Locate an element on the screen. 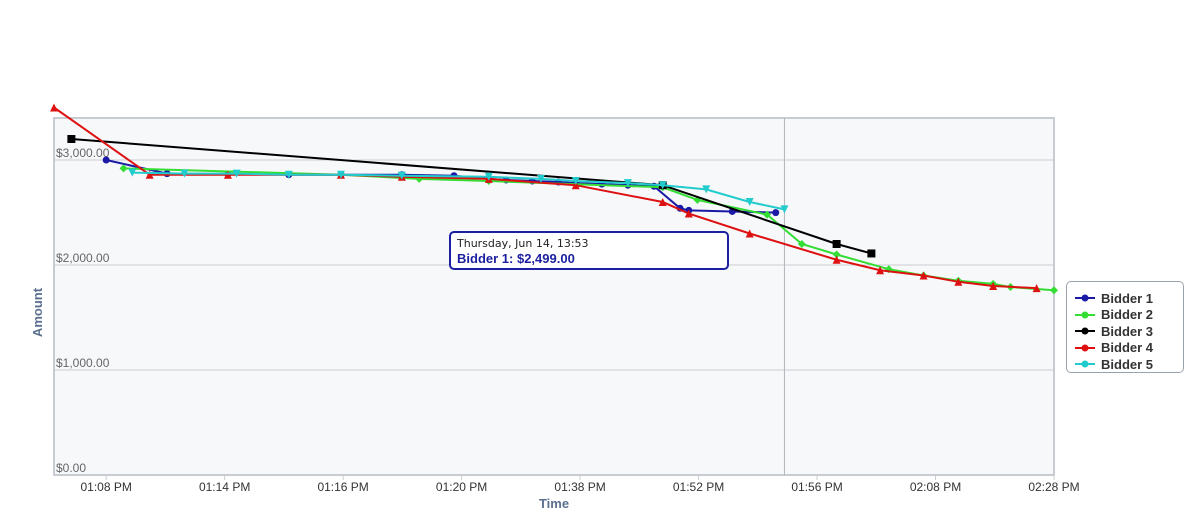  legend-item-3: Bidder 3 is located at coordinates (1114, 331).